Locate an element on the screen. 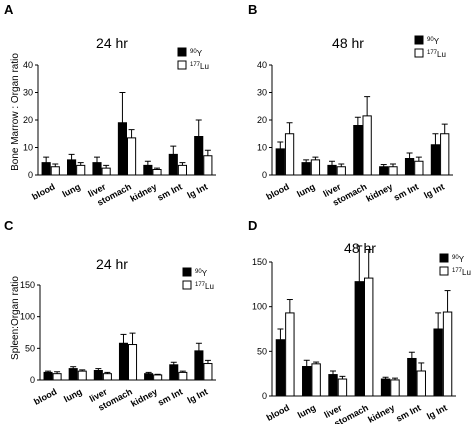  y-tick-label: 100 is located at coordinates (27, 317).